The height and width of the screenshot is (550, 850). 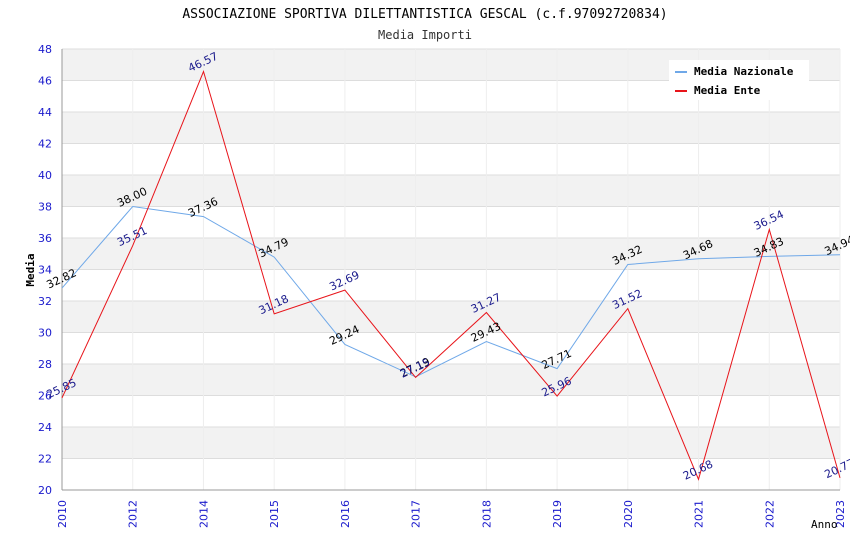 I want to click on y-tick-label: 48, so click(x=45, y=49).